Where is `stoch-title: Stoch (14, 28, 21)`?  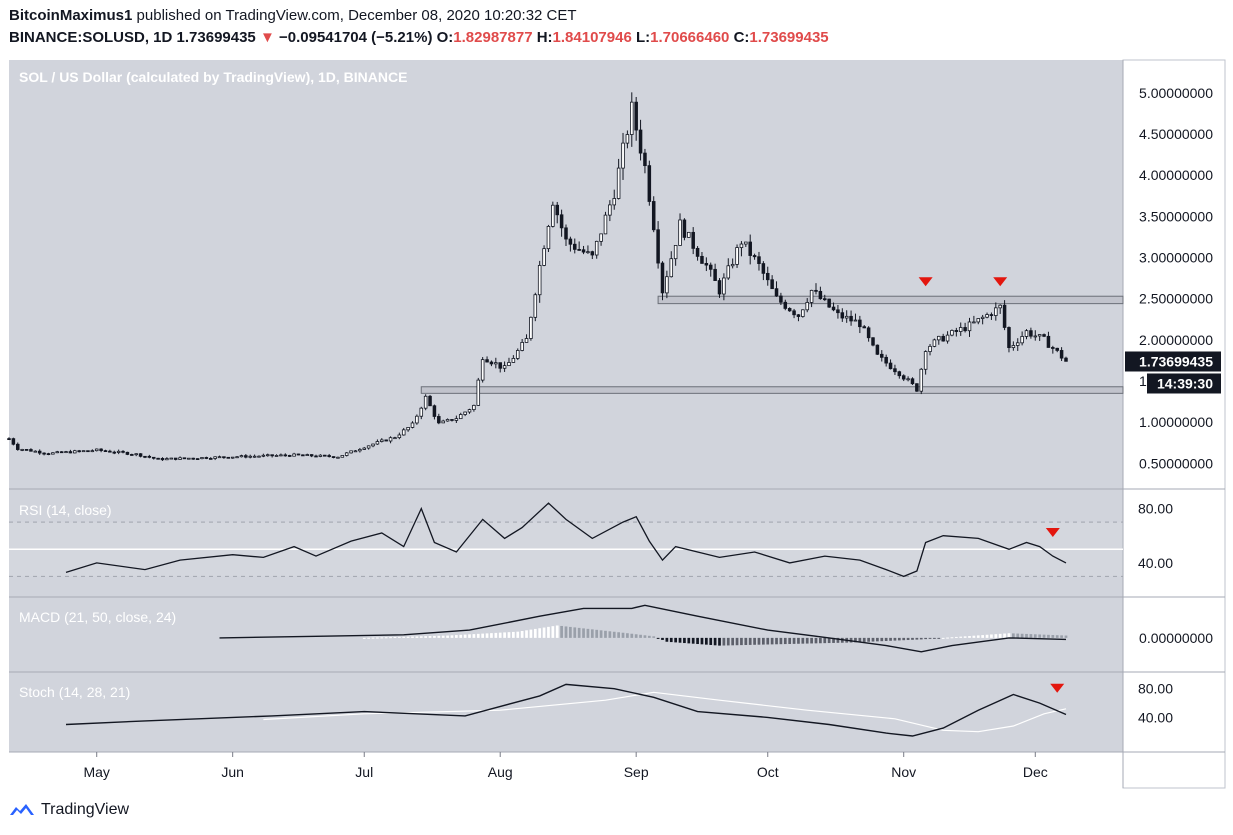
stoch-title: Stoch (14, 28, 21) is located at coordinates (74, 692).